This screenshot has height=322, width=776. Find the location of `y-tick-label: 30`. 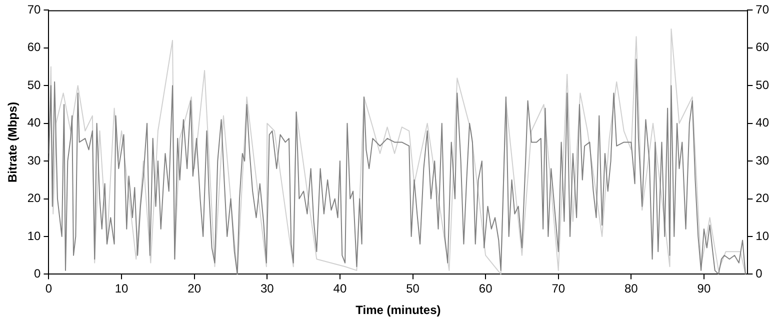

y-tick-label: 30 is located at coordinates (34, 160).